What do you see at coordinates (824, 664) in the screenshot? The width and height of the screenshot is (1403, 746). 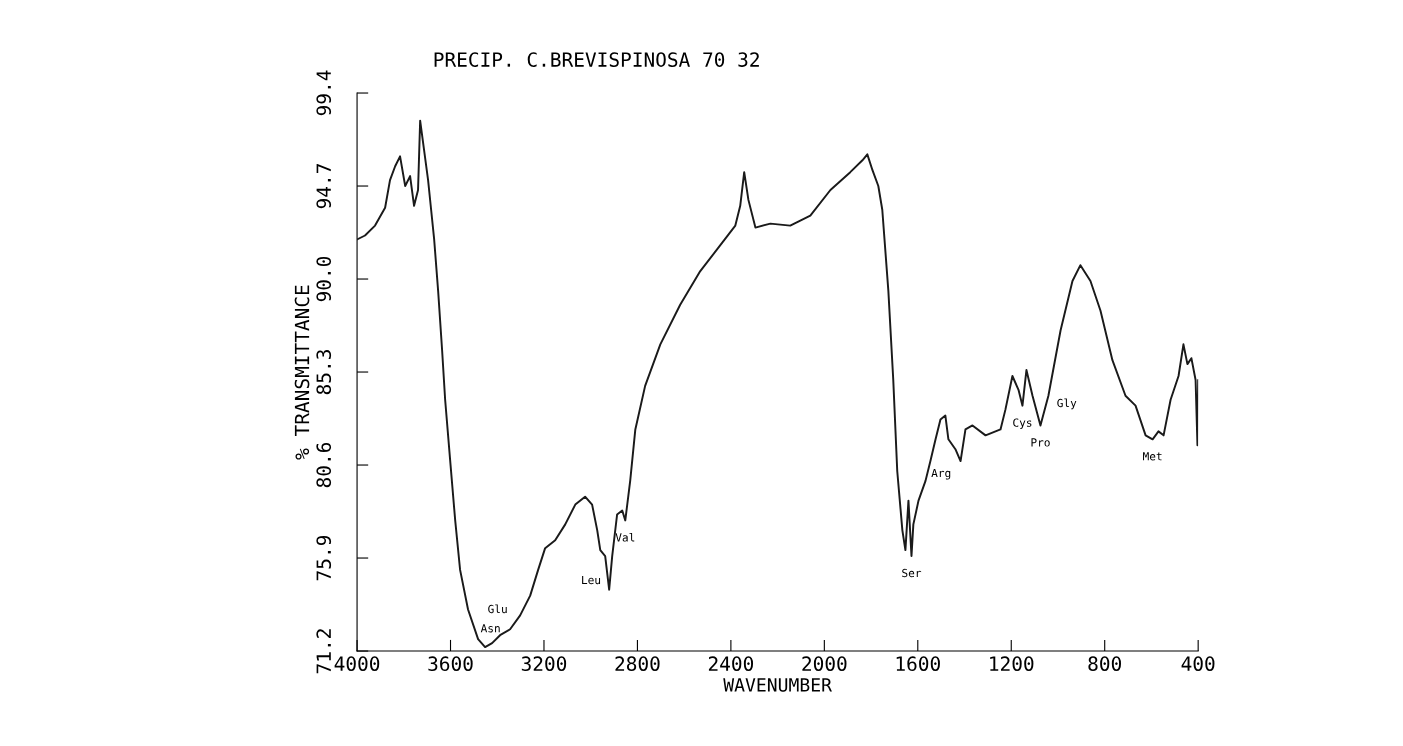 I see `x-tick-label: 2000` at bounding box center [824, 664].